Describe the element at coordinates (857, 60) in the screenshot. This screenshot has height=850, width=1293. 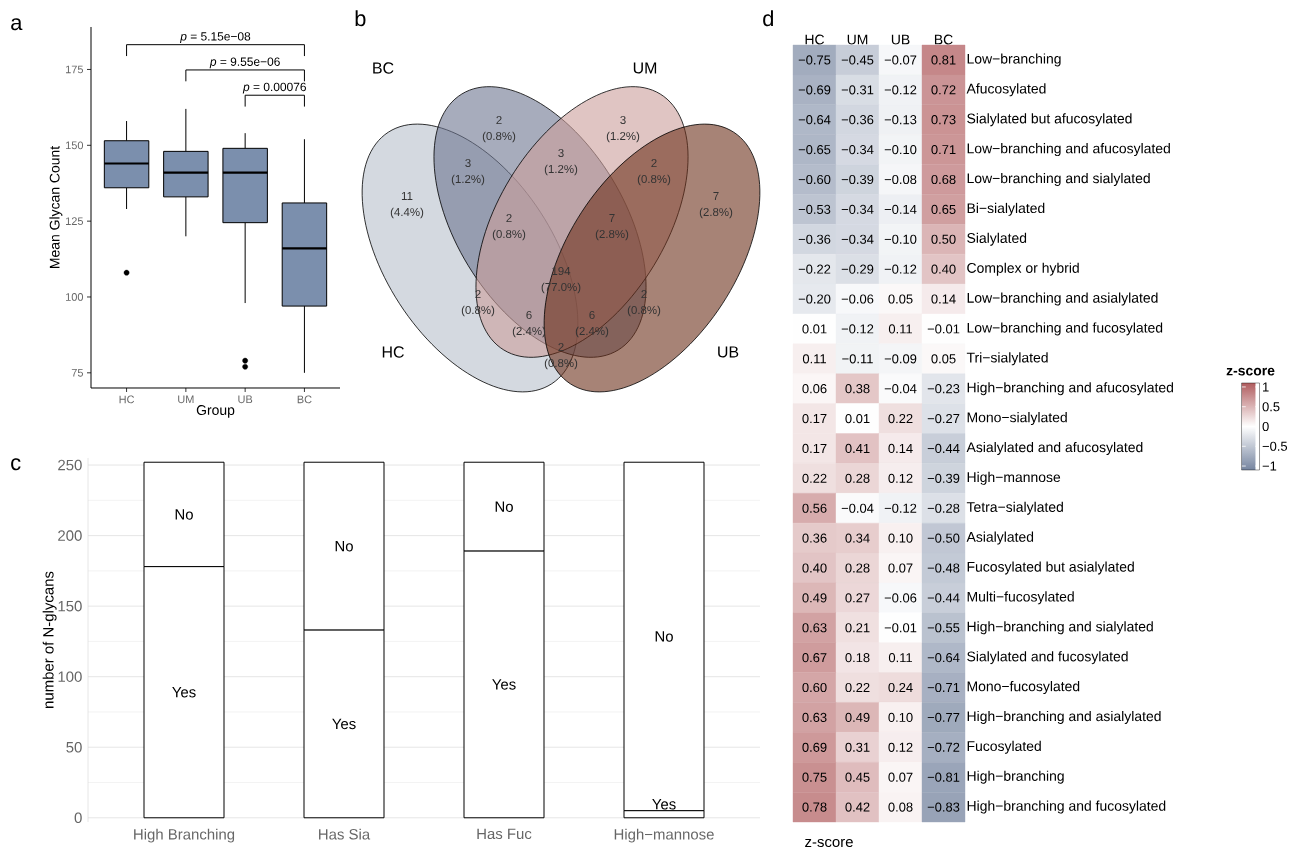
I see `data-label: −0.45` at that location.